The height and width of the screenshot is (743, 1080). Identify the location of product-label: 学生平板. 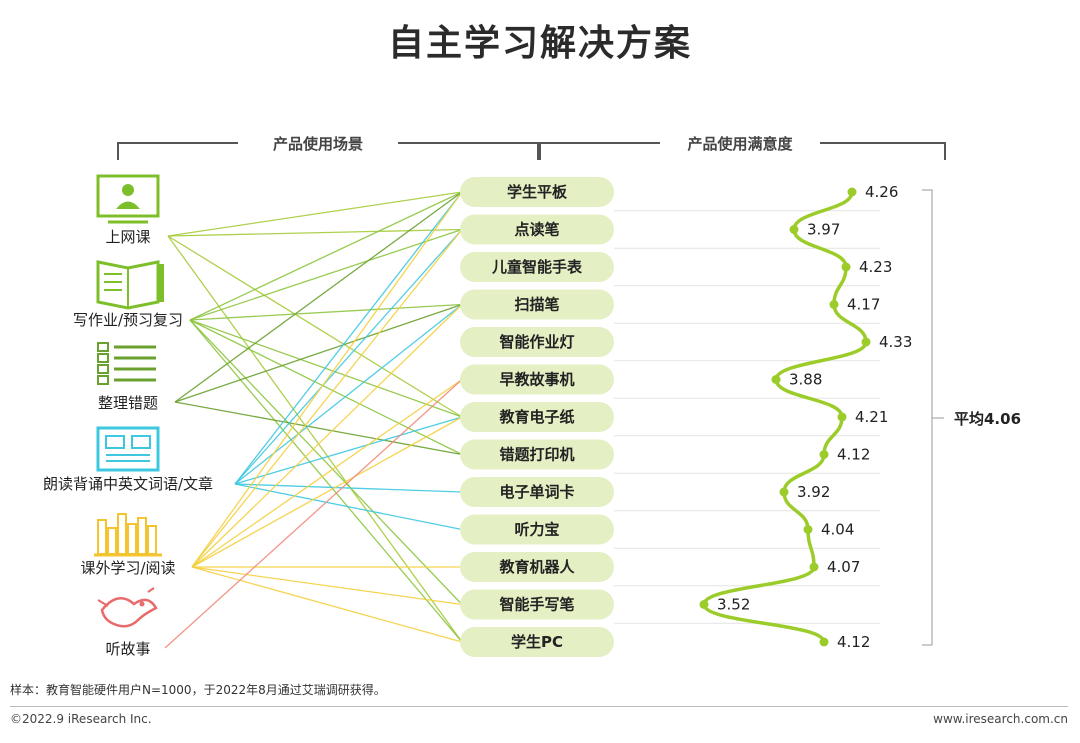
(537, 192).